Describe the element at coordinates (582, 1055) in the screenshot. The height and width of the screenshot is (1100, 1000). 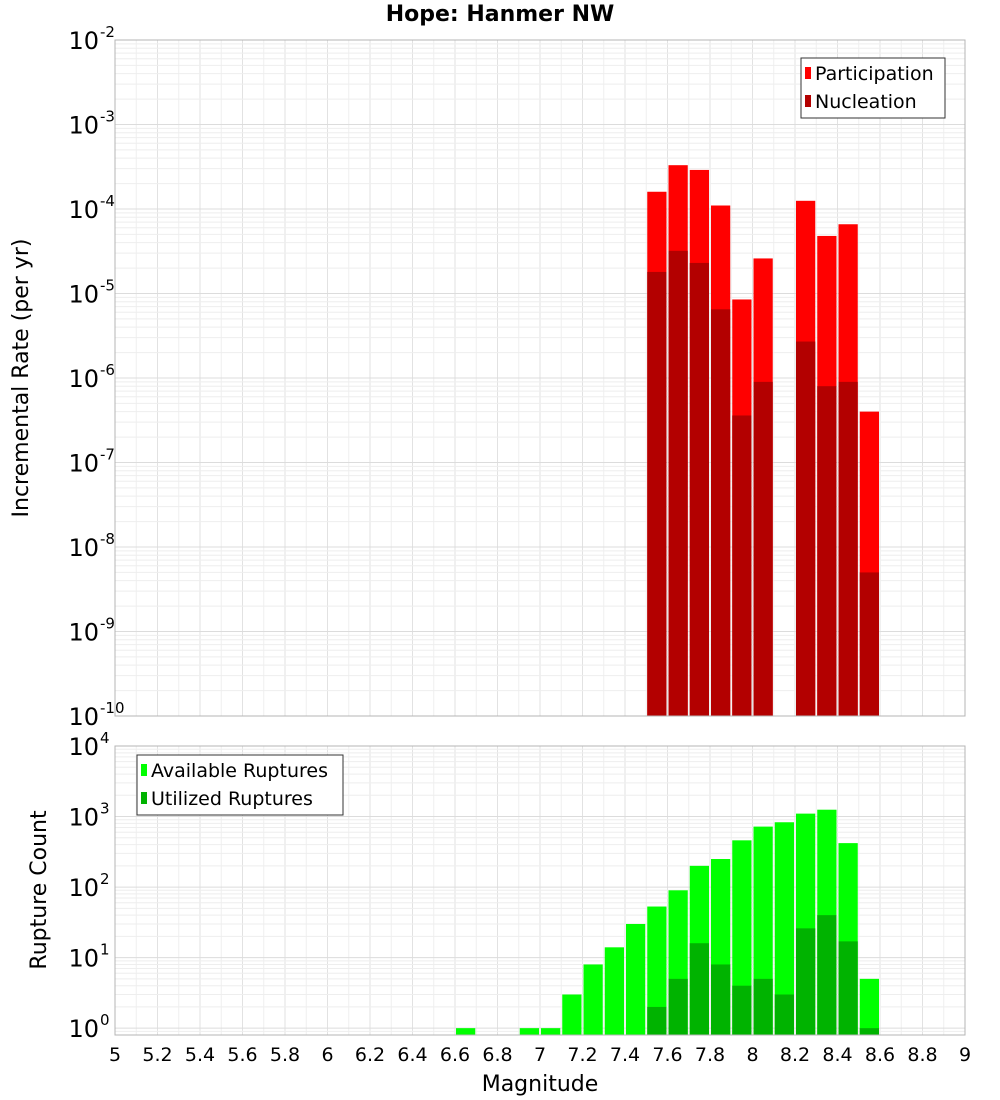
I see `x-tick-label: 7.2` at that location.